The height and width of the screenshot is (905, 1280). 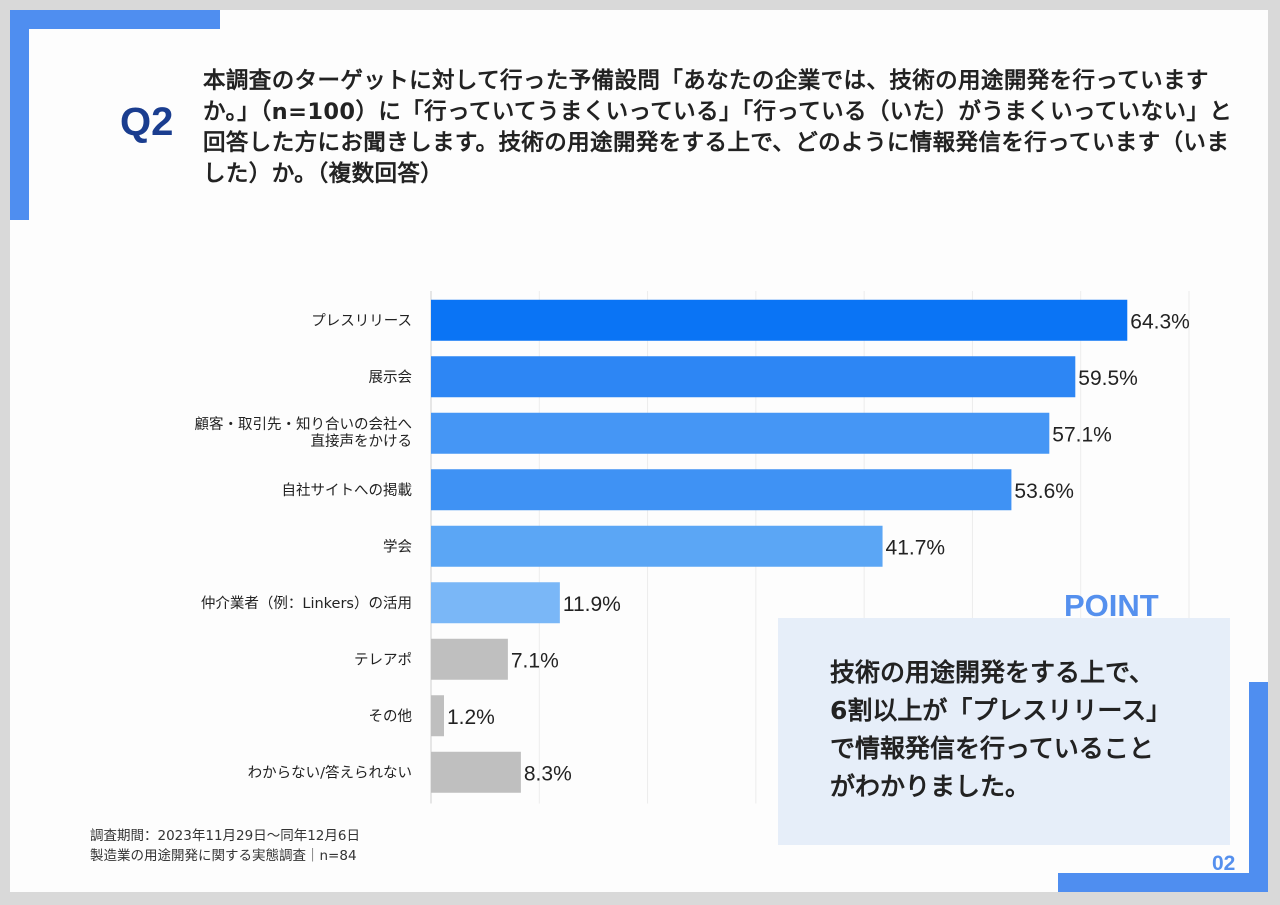 What do you see at coordinates (397, 546) in the screenshot?
I see `category-label: 学会` at bounding box center [397, 546].